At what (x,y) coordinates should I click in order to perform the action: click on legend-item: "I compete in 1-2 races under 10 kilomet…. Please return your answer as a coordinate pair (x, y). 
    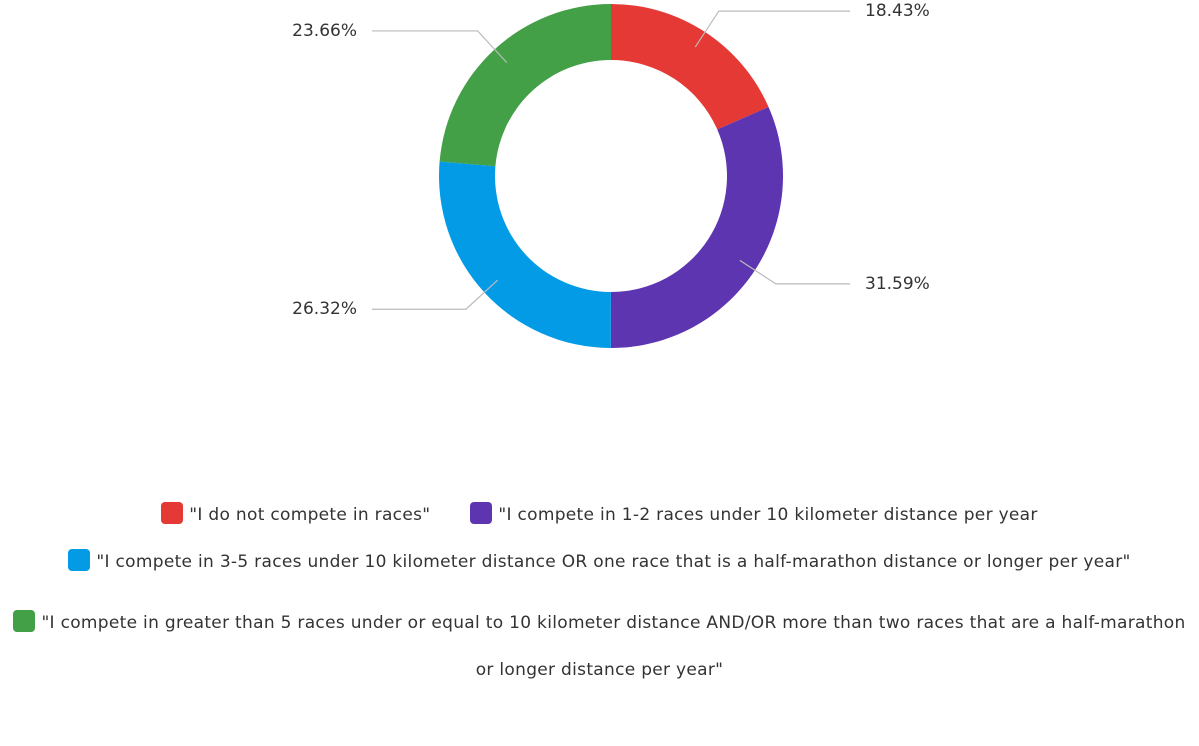
    Looking at the image, I should click on (753, 515).